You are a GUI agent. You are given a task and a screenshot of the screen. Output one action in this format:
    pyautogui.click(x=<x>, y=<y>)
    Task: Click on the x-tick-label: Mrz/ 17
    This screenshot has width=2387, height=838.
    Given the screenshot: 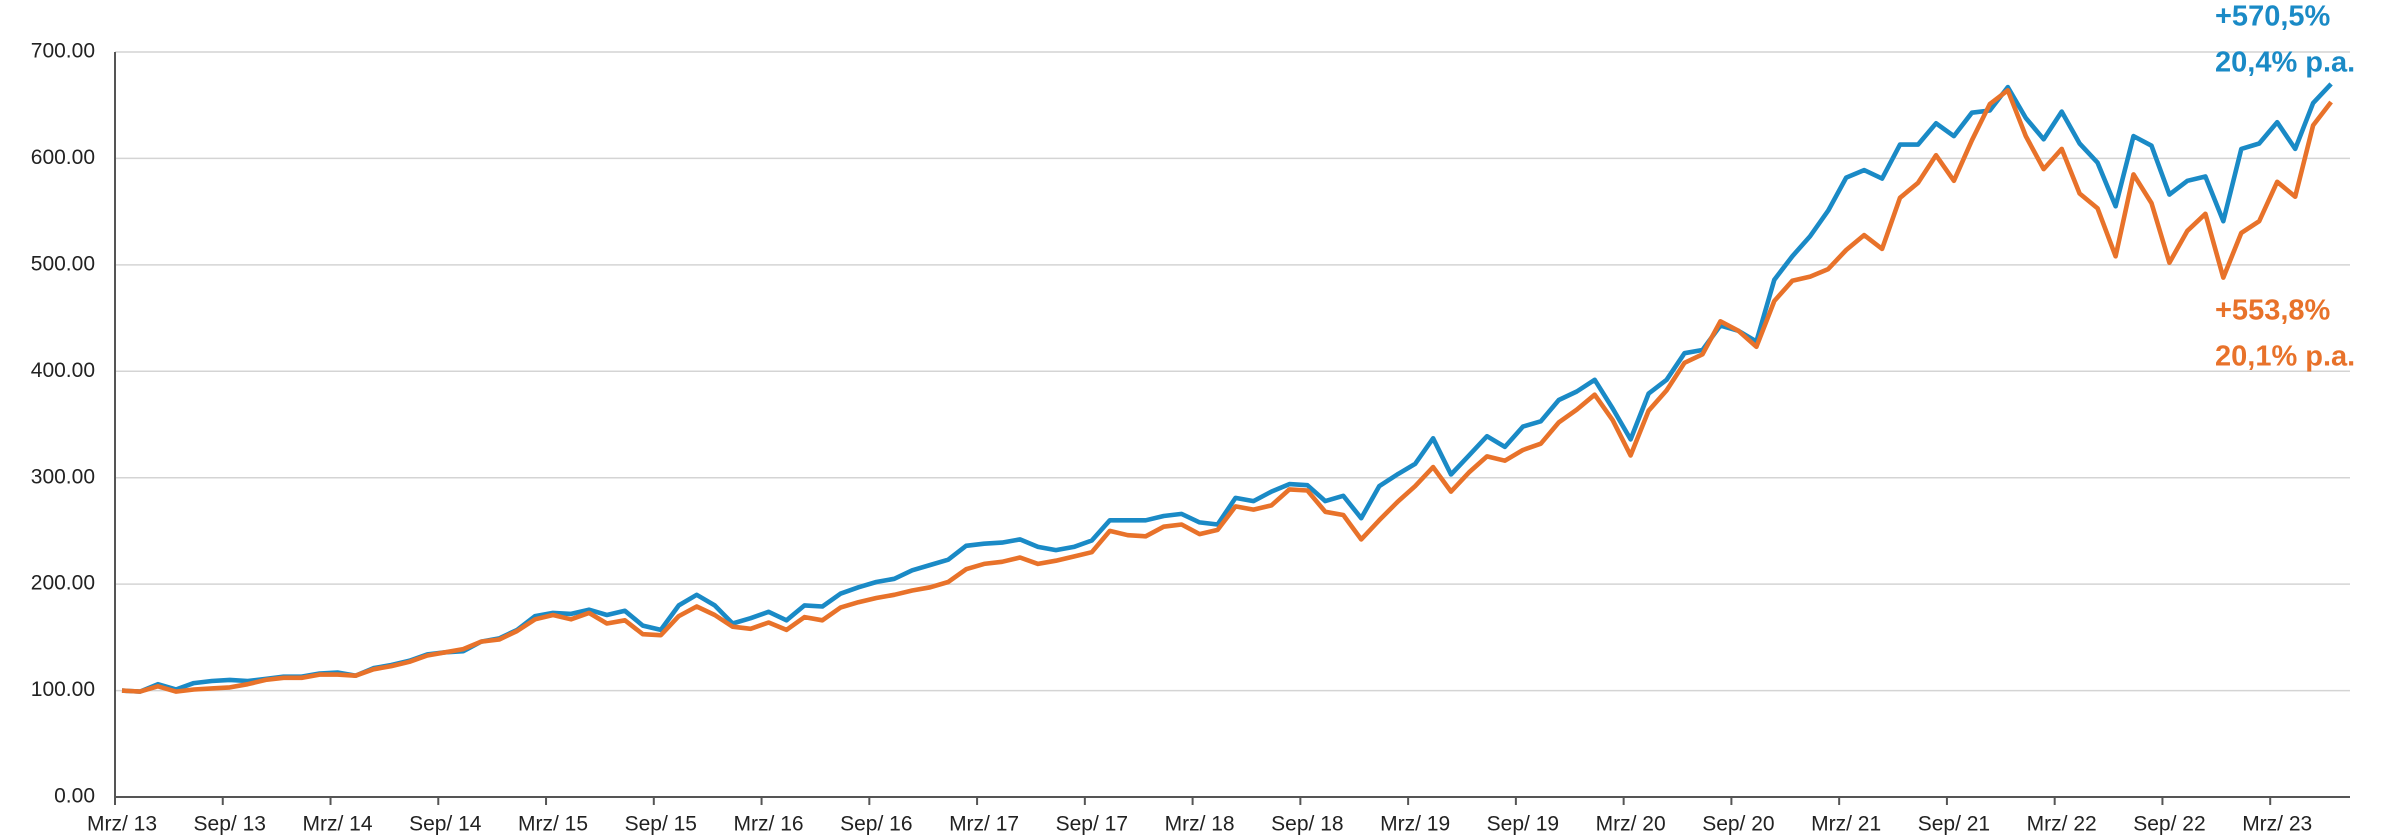 What is the action you would take?
    pyautogui.click(x=984, y=824)
    